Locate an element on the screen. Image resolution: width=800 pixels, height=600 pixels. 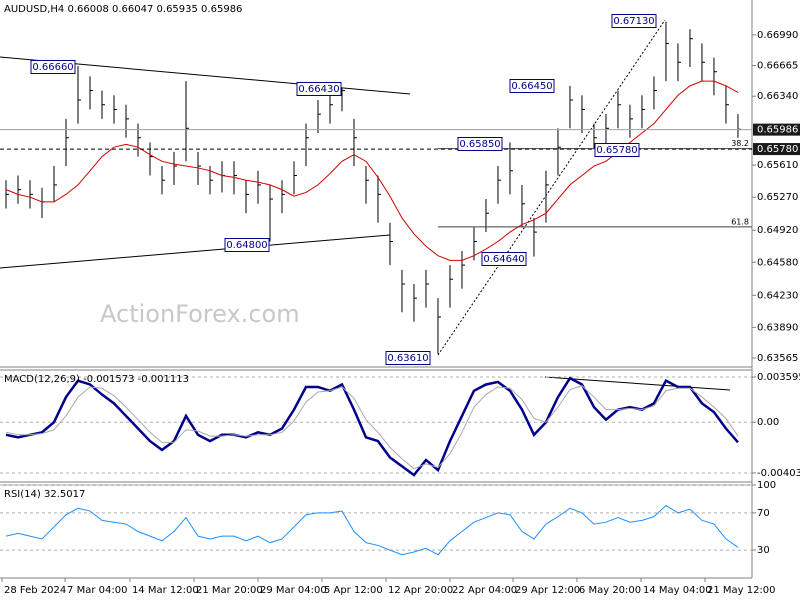
annotation: 0.67130 is located at coordinates (633, 21).